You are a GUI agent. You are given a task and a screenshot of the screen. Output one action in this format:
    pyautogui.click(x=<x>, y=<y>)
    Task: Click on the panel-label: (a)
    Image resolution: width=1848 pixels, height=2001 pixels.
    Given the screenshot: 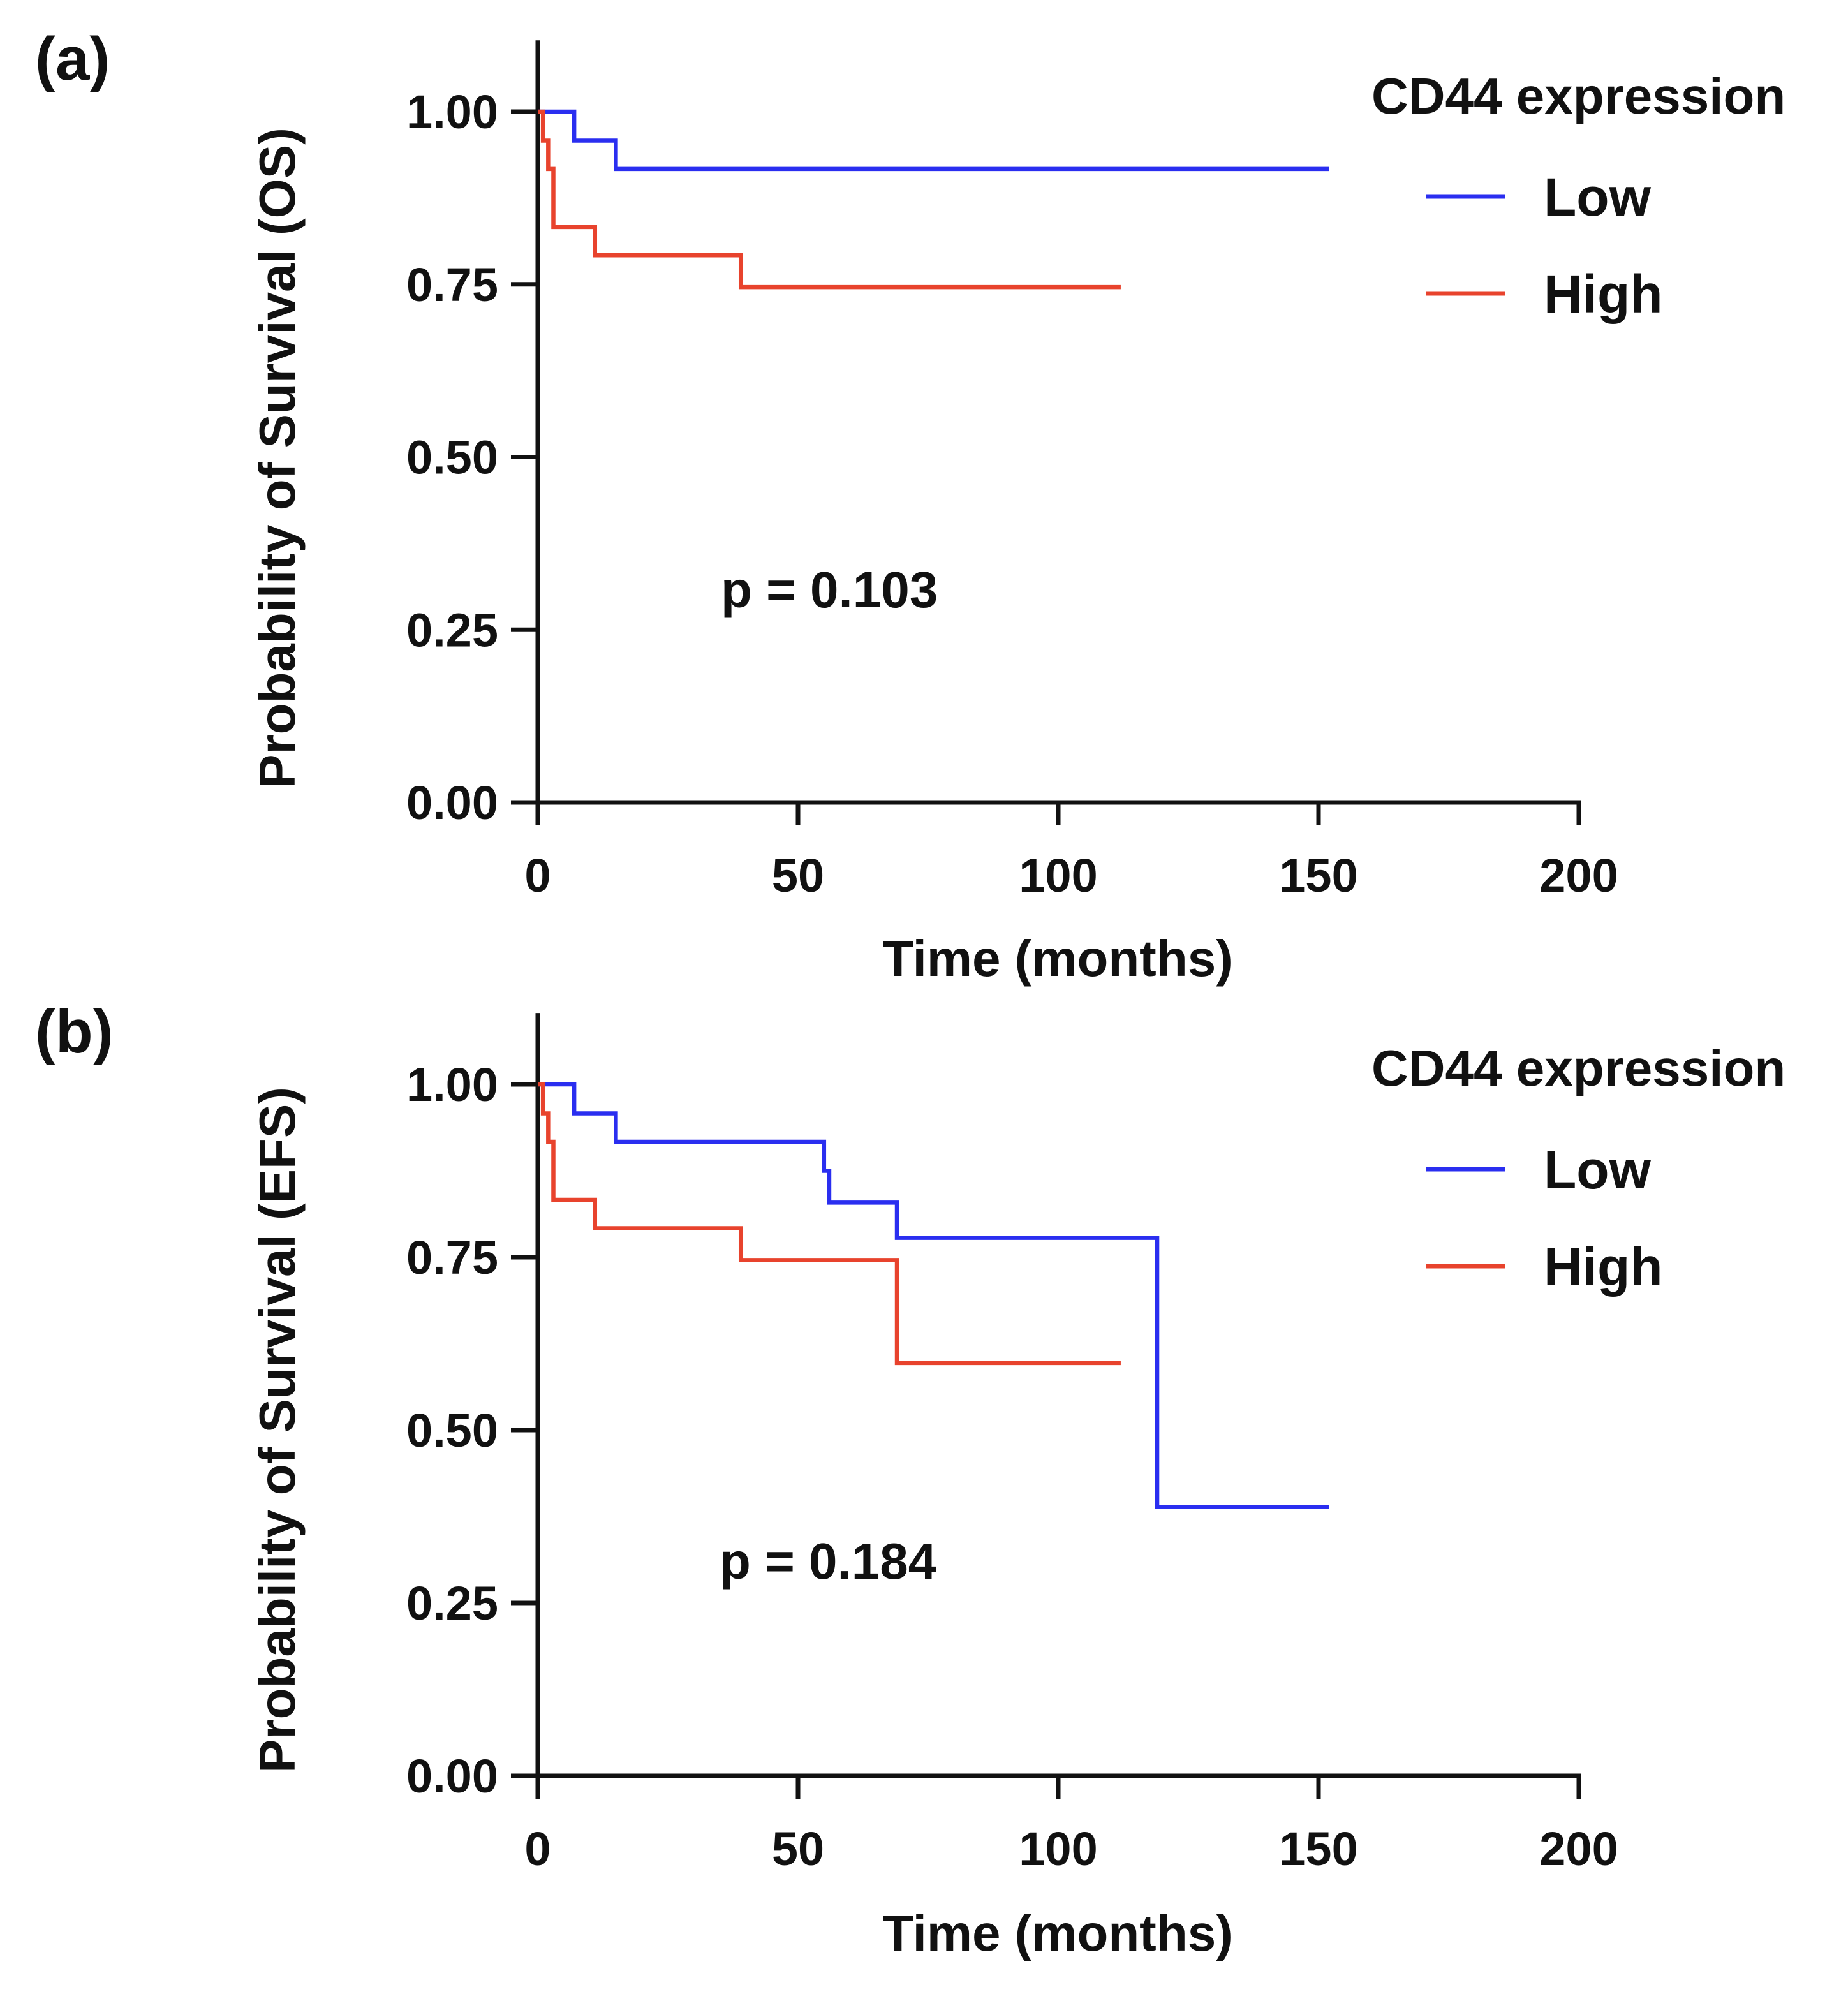 What is the action you would take?
    pyautogui.click(x=72, y=59)
    